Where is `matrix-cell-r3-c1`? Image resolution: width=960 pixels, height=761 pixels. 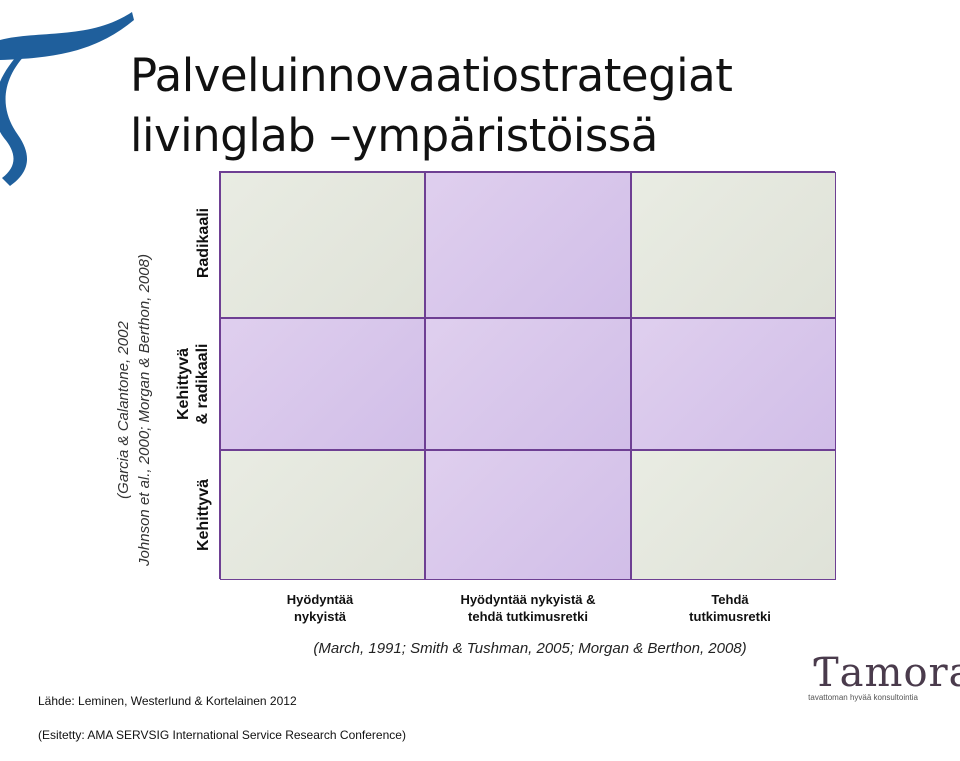 matrix-cell-r3-c1 is located at coordinates (322, 515).